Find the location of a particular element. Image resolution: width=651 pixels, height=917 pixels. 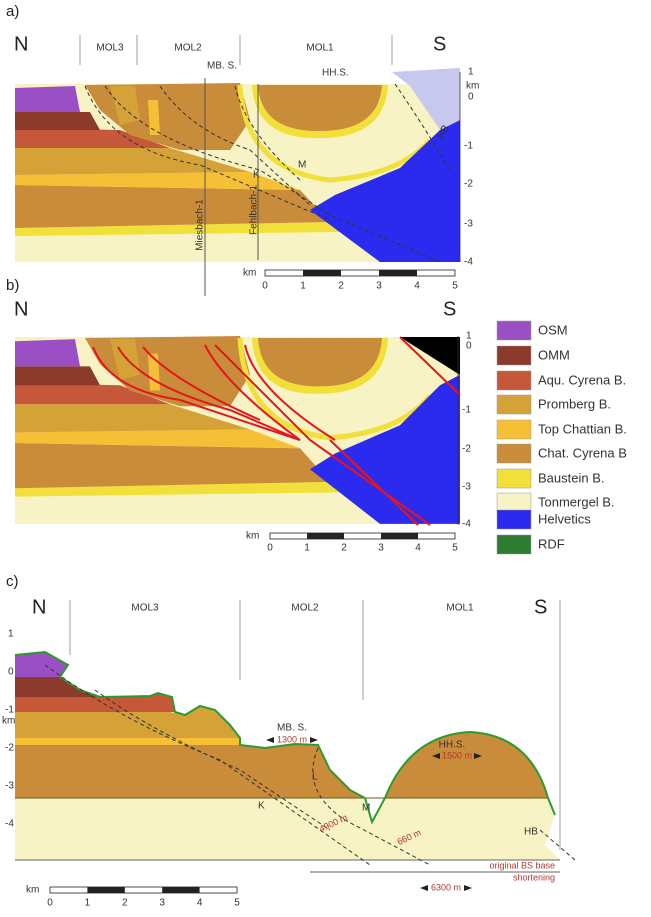

legend-label: Promberg B. is located at coordinates (574, 403).